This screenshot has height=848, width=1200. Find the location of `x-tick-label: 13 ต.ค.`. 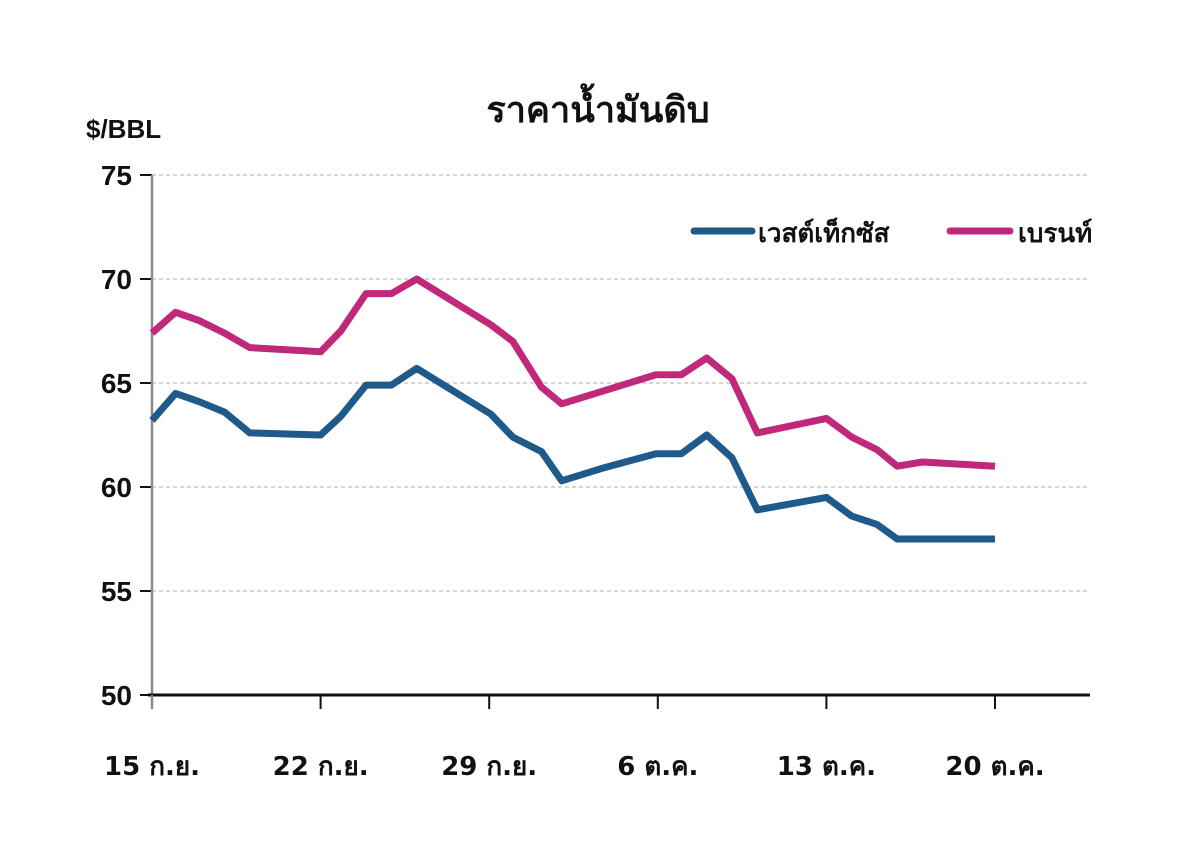

x-tick-label: 13 ต.ค. is located at coordinates (826, 767).